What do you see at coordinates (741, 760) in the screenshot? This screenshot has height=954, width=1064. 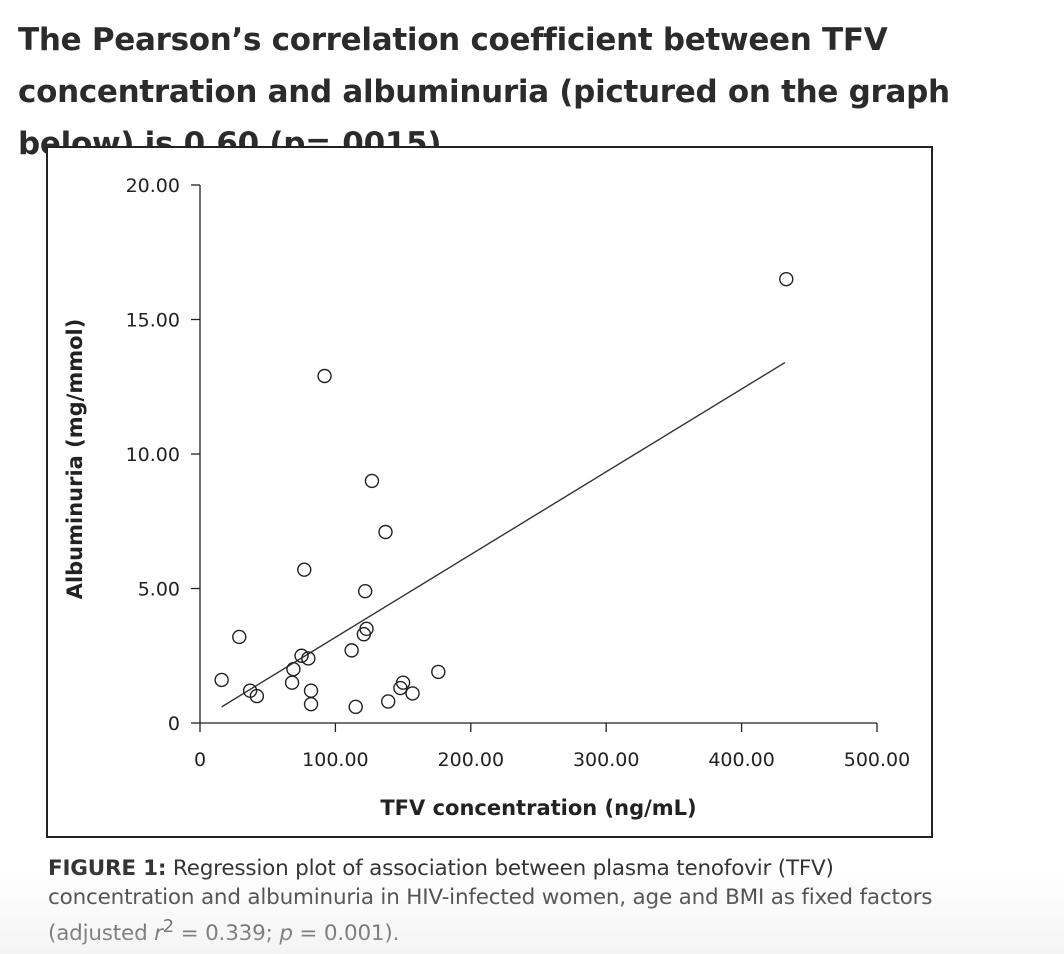 I see `x-tick-label: 400.00` at bounding box center [741, 760].